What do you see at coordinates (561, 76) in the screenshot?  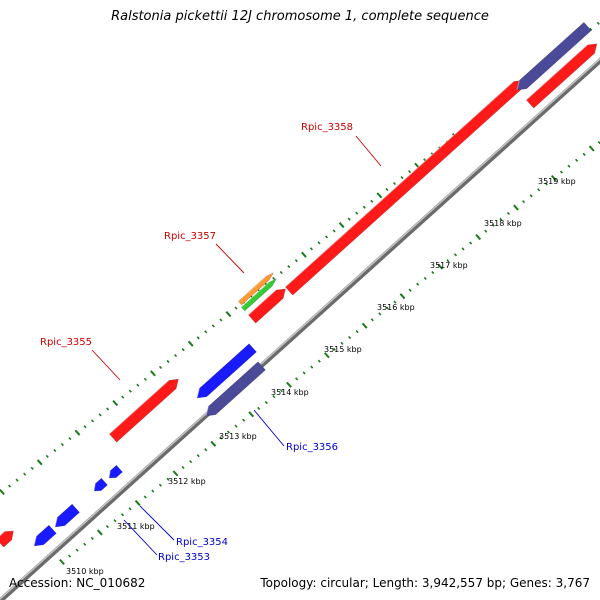 I see `gene-top-right-fragment` at bounding box center [561, 76].